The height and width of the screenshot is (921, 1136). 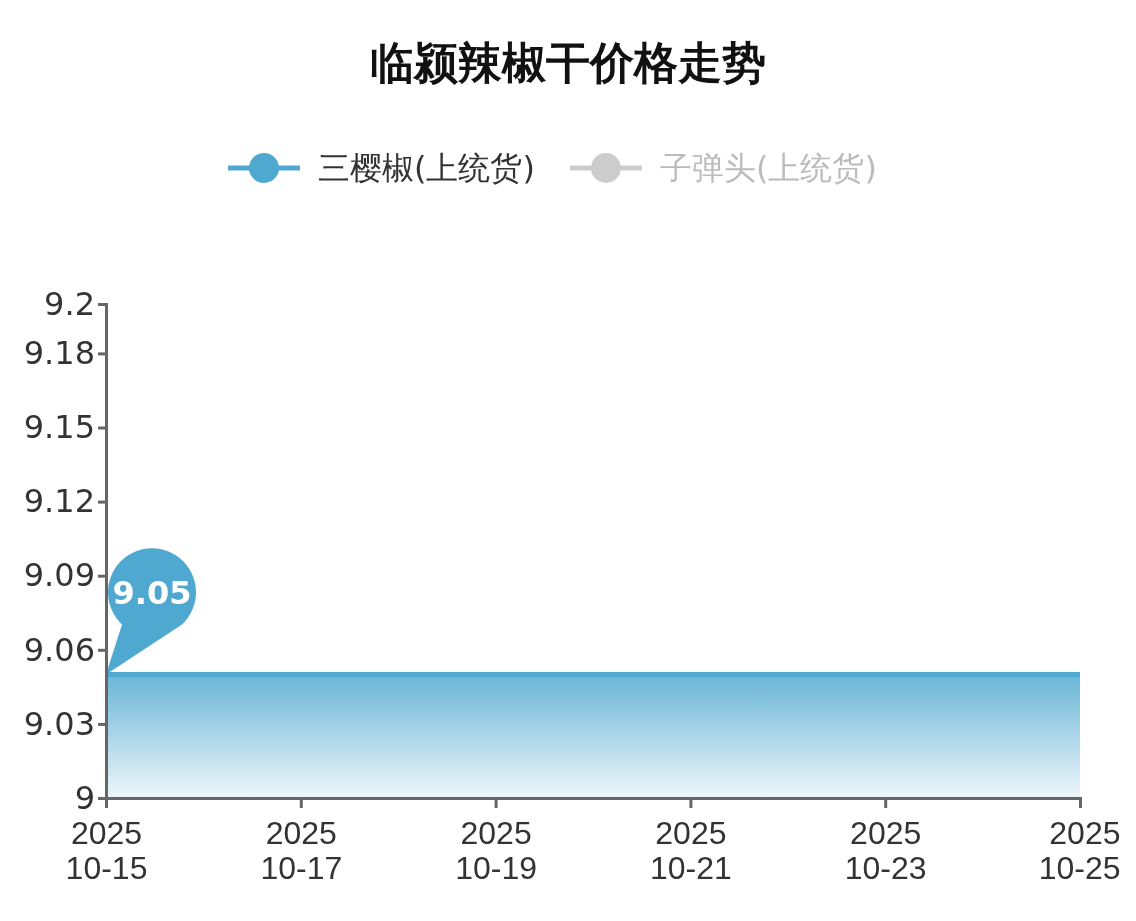 I want to click on y-tick-label: 9.12, so click(x=59, y=501).